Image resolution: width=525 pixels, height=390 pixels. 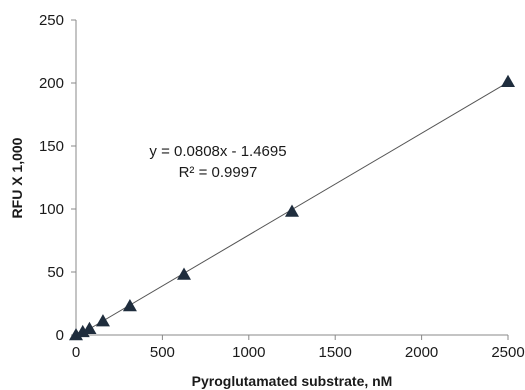 I want to click on y-tick-label: 50, so click(x=55, y=272).